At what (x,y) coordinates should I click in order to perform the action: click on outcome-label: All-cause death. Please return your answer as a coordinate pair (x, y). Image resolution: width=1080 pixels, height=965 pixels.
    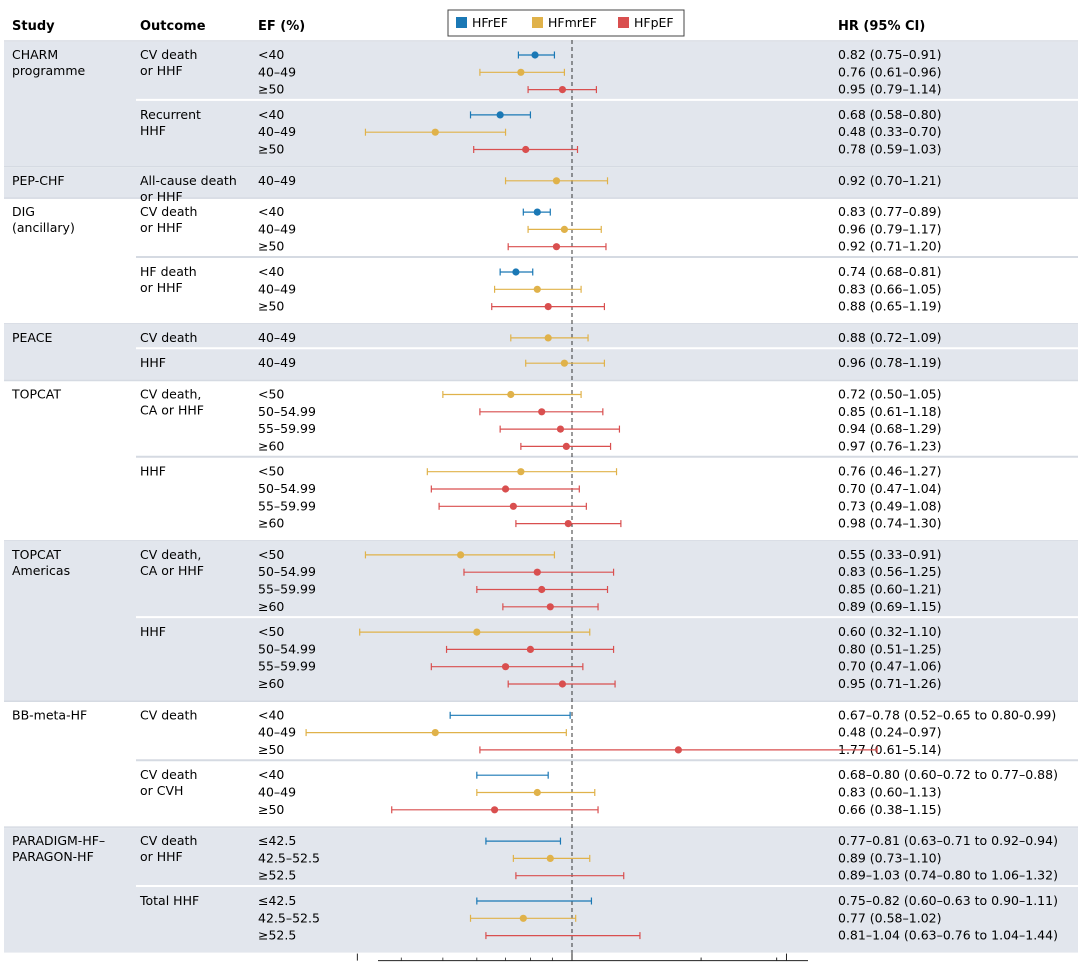
    Looking at the image, I should click on (188, 180).